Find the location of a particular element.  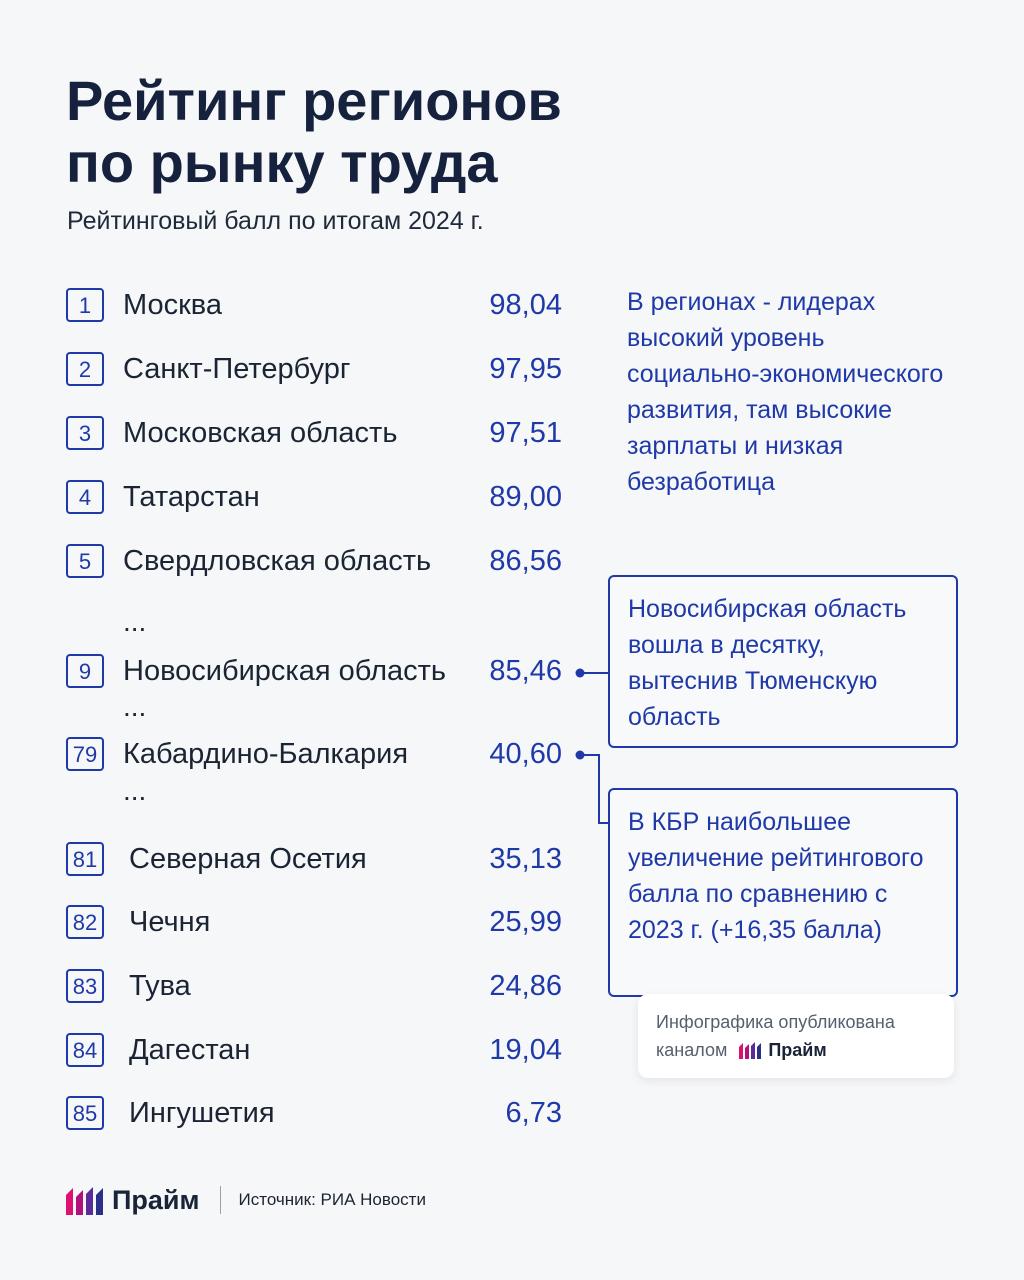

rank-badge: 79 is located at coordinates (85, 754).